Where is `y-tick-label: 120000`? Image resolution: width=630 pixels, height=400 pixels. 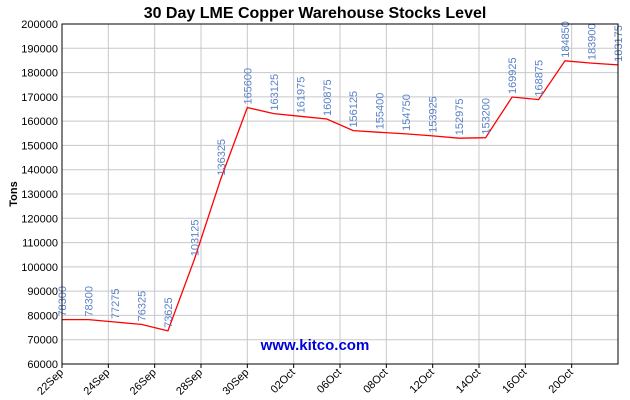 y-tick-label: 120000 is located at coordinates (39, 219).